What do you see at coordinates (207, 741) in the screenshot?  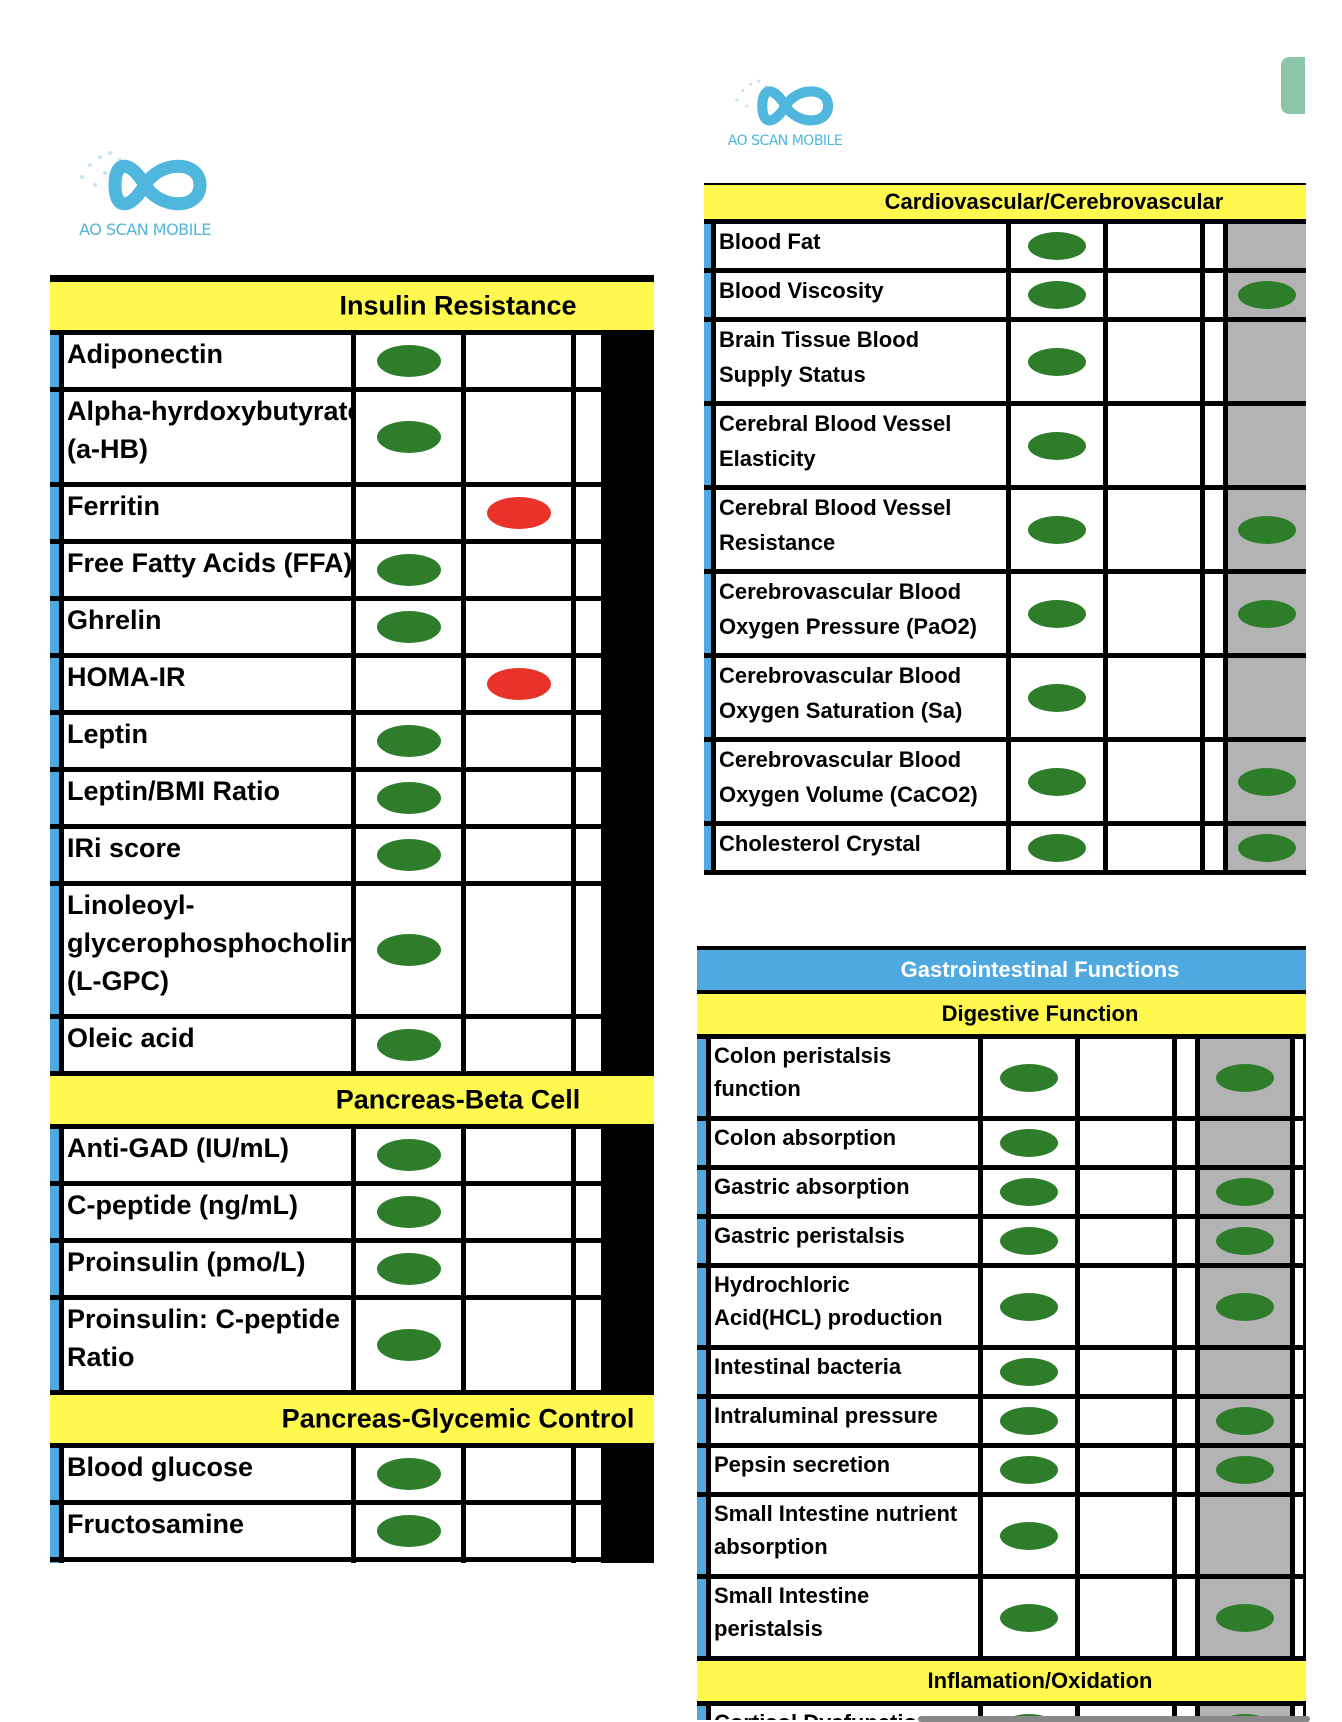 I see `row-label: Leptin` at bounding box center [207, 741].